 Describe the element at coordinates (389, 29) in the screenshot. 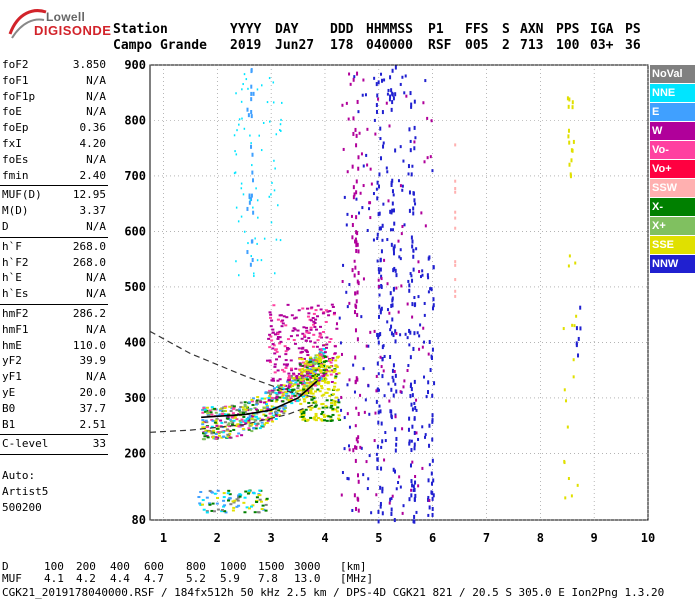

I see `header-row1-cell: HHMMSS` at that location.